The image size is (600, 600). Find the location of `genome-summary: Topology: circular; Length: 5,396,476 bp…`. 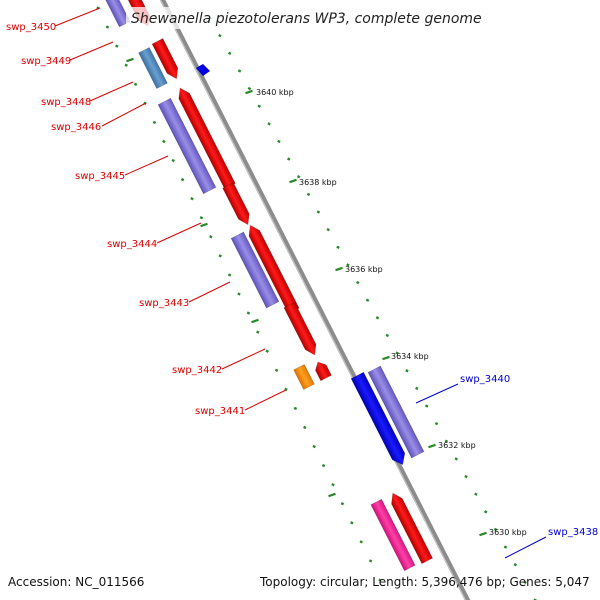

genome-summary: Topology: circular; Length: 5,396,476 bp… is located at coordinates (424, 582).